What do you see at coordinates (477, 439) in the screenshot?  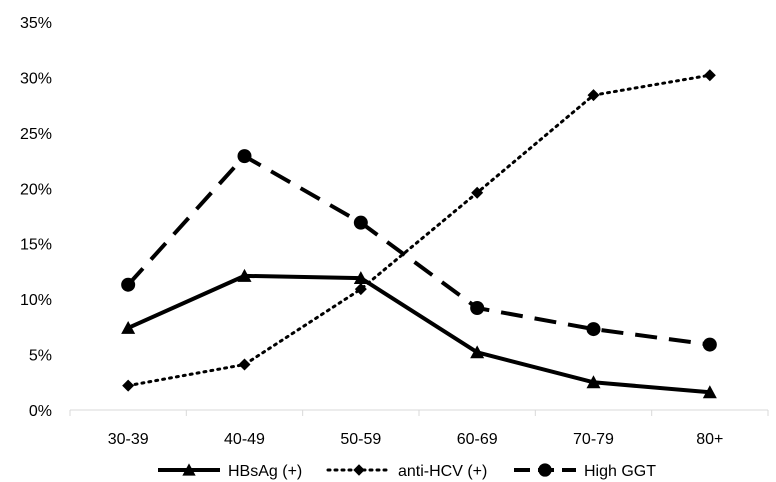 I see `x-tick-label: 60-69` at bounding box center [477, 439].